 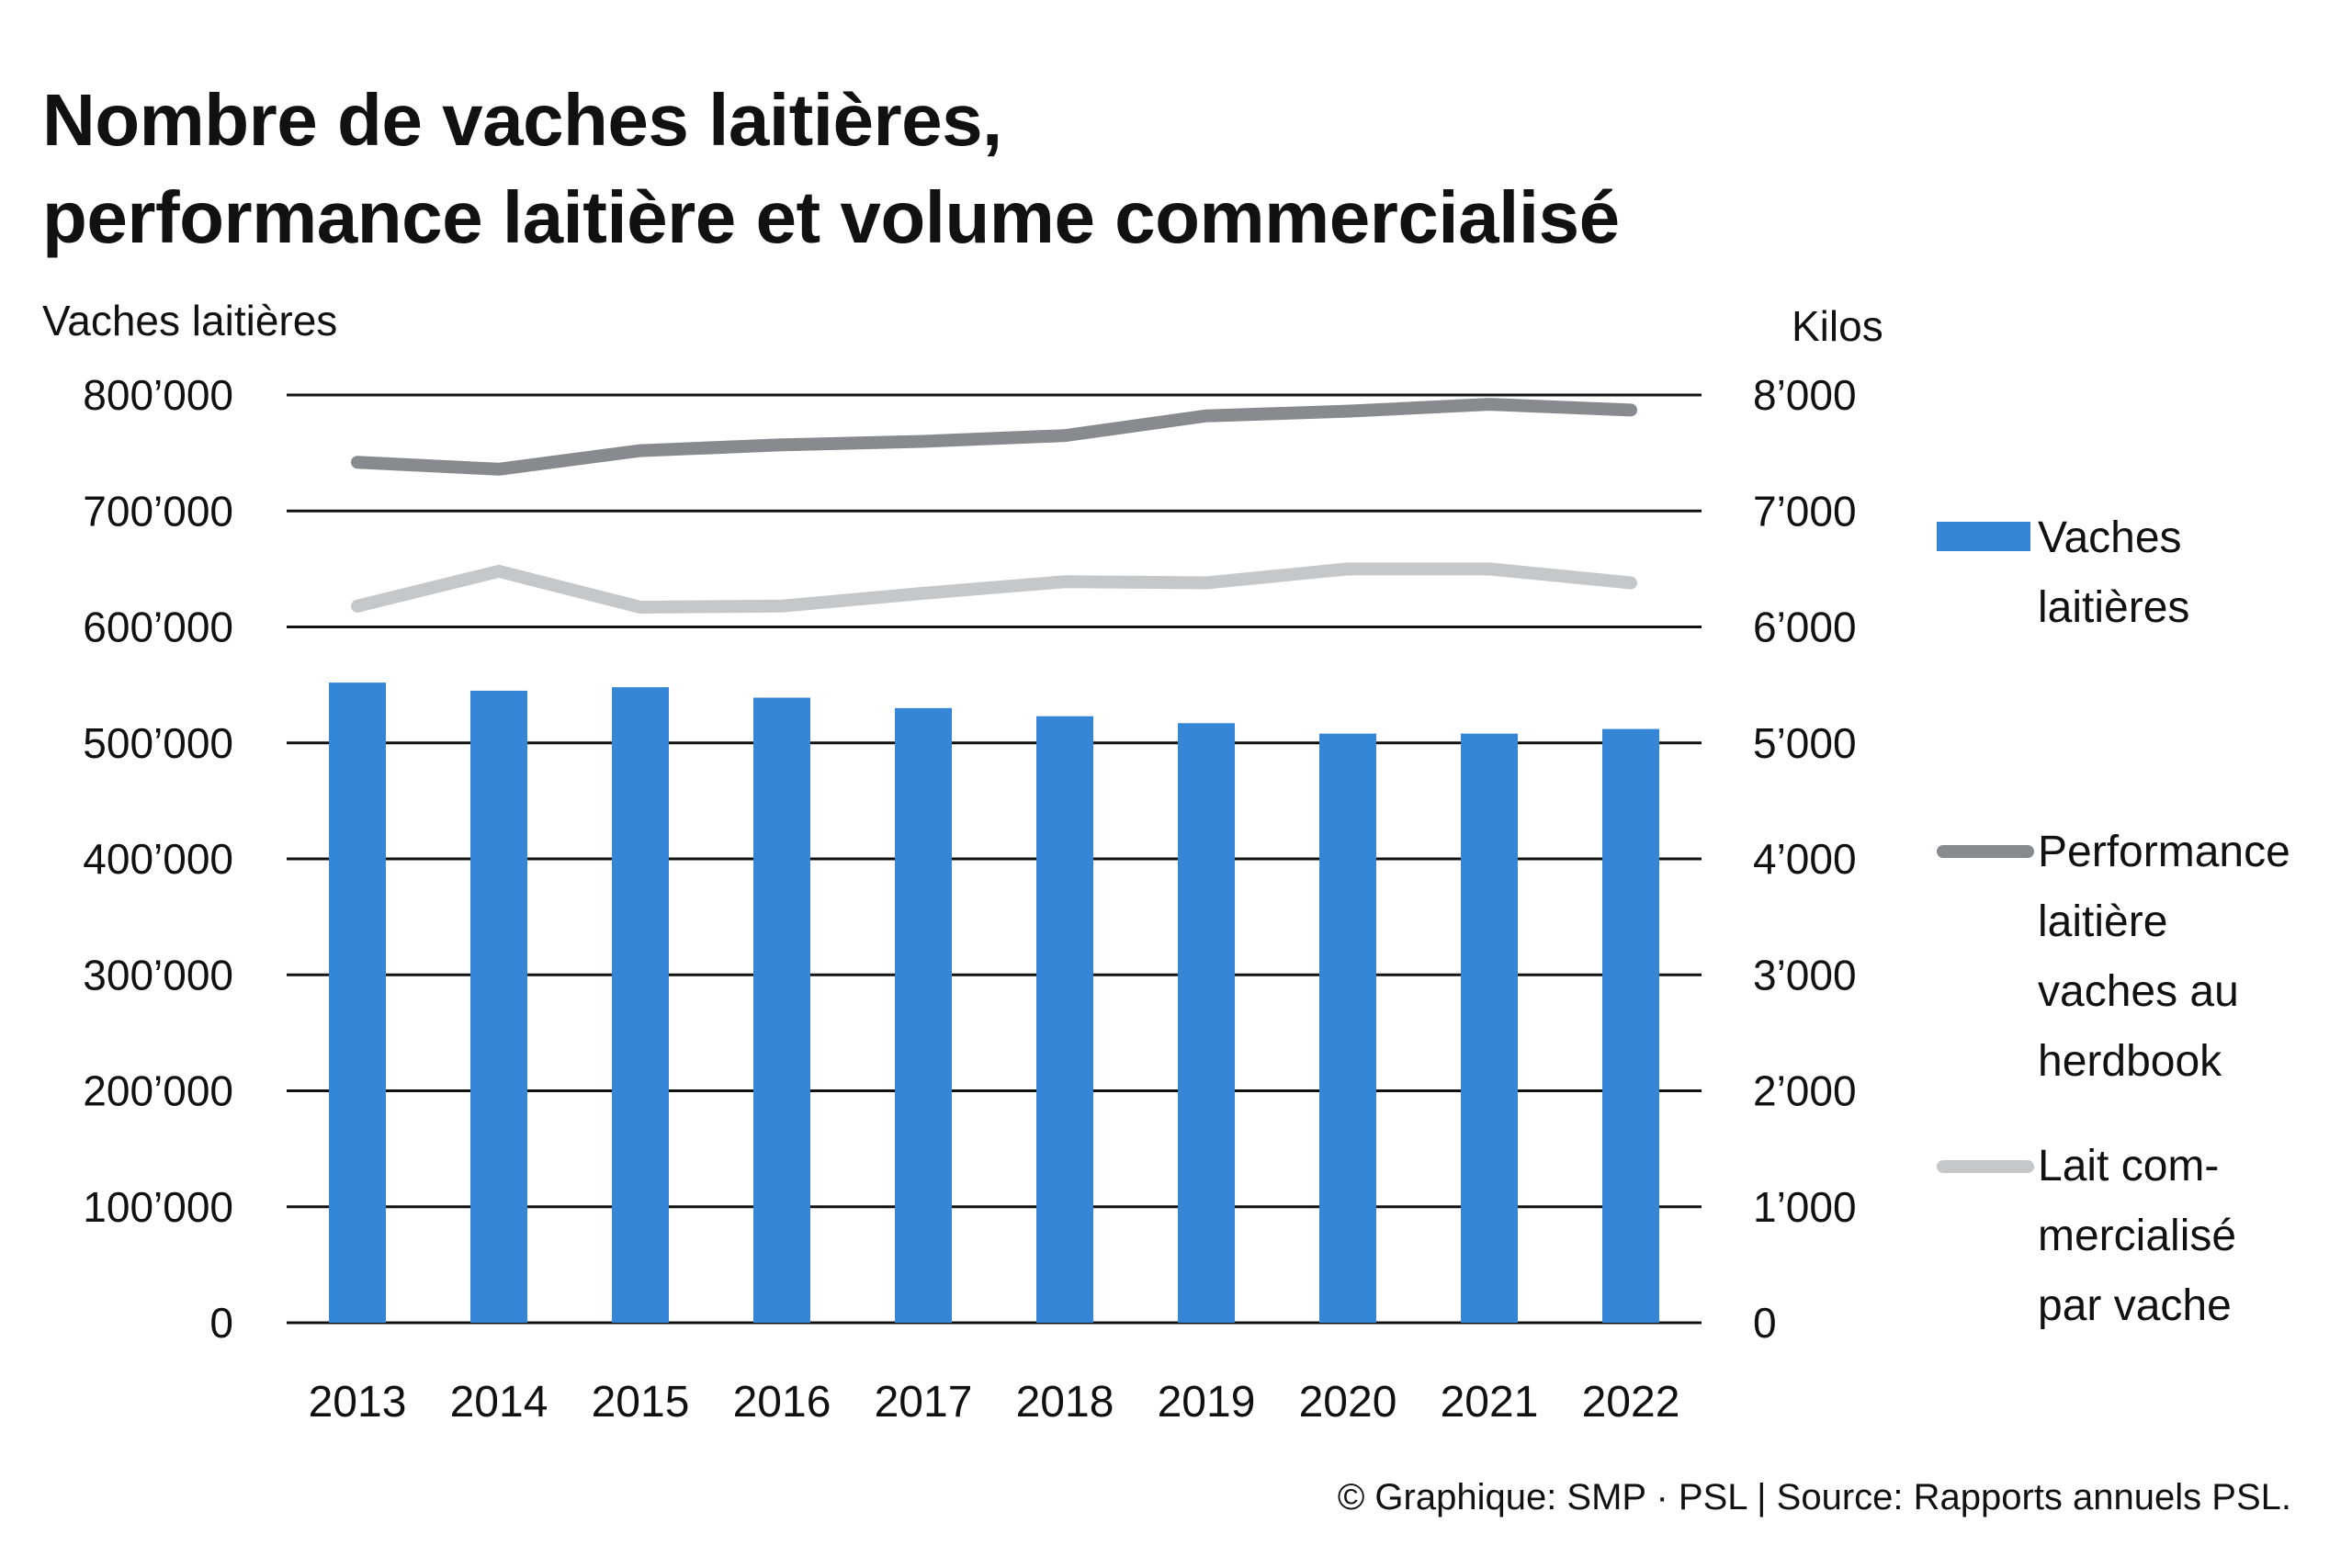 What do you see at coordinates (499, 1007) in the screenshot?
I see `bar-vaches-2014` at bounding box center [499, 1007].